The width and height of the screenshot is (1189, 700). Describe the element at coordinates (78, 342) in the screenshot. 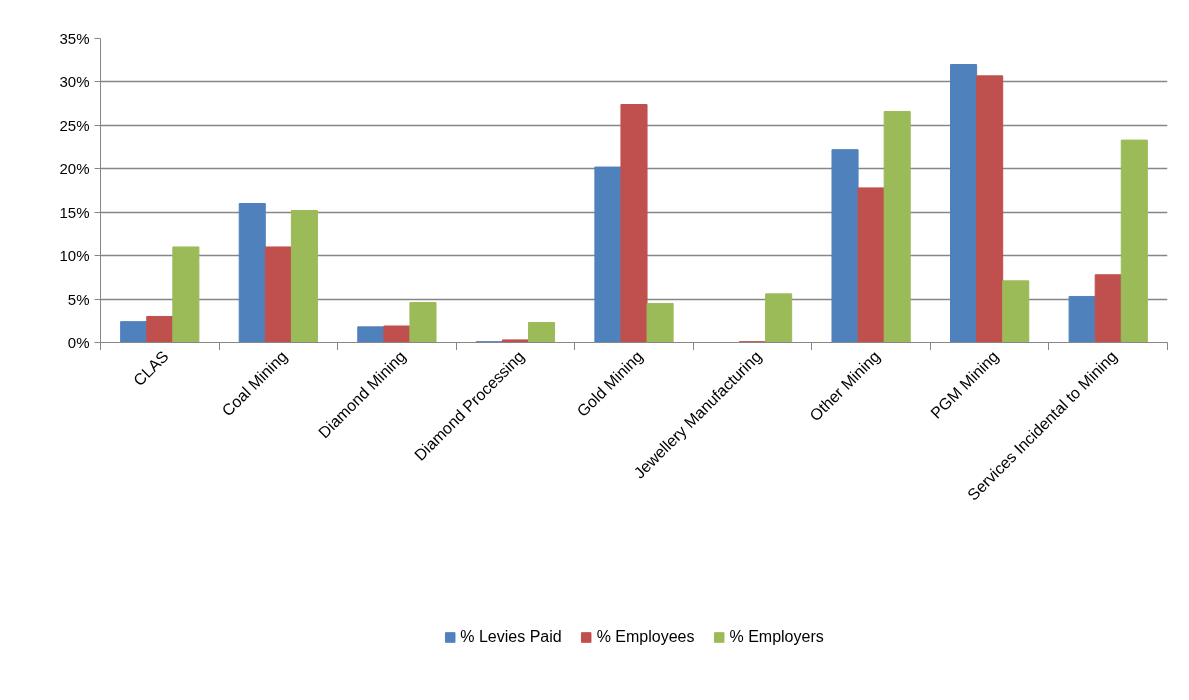

I see `y-tick-label: 0%` at that location.